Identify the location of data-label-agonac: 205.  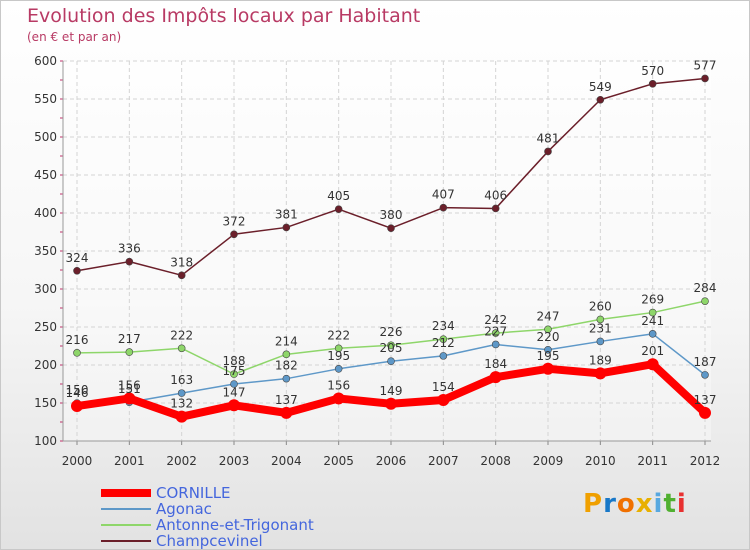
(391, 348).